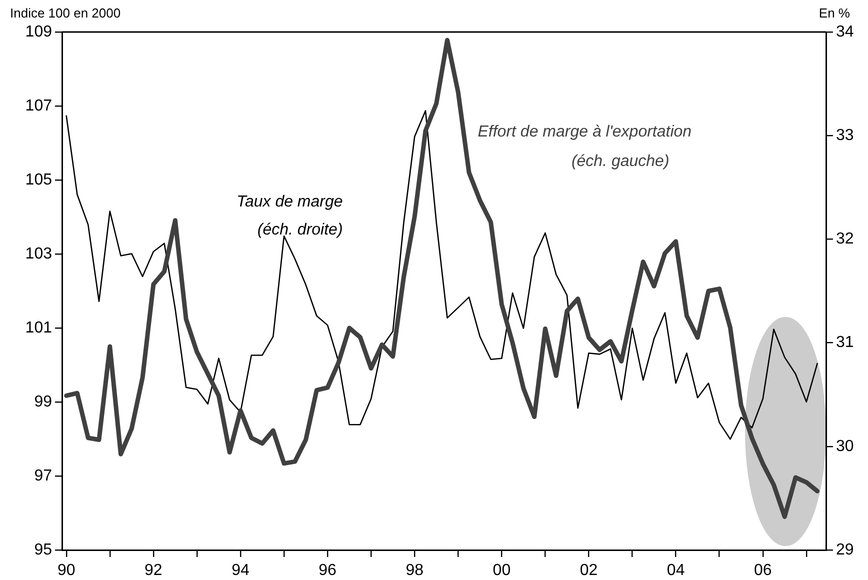 The width and height of the screenshot is (868, 580). What do you see at coordinates (501, 571) in the screenshot?
I see `x-tick-label: 00` at bounding box center [501, 571].